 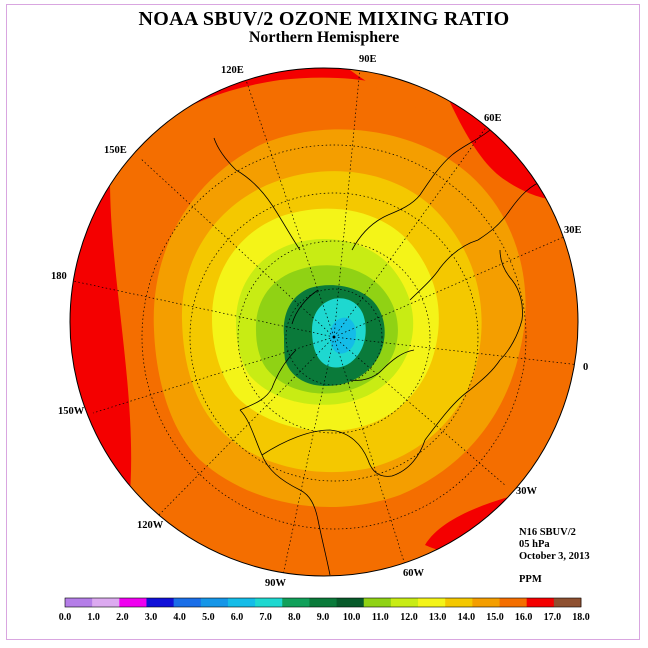 What do you see at coordinates (324, 19) in the screenshot?
I see `map-title: NOAA SBUV/2 OZONE MIXING RATIO` at bounding box center [324, 19].